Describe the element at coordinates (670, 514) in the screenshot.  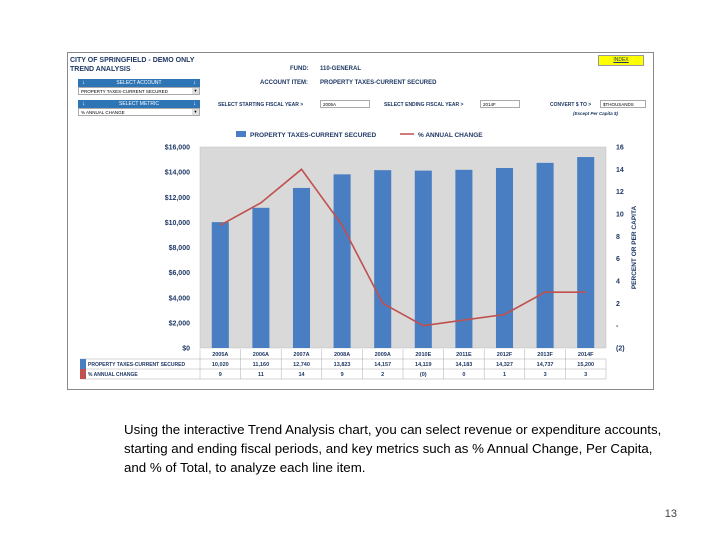
I see `page-number: 13` at that location.